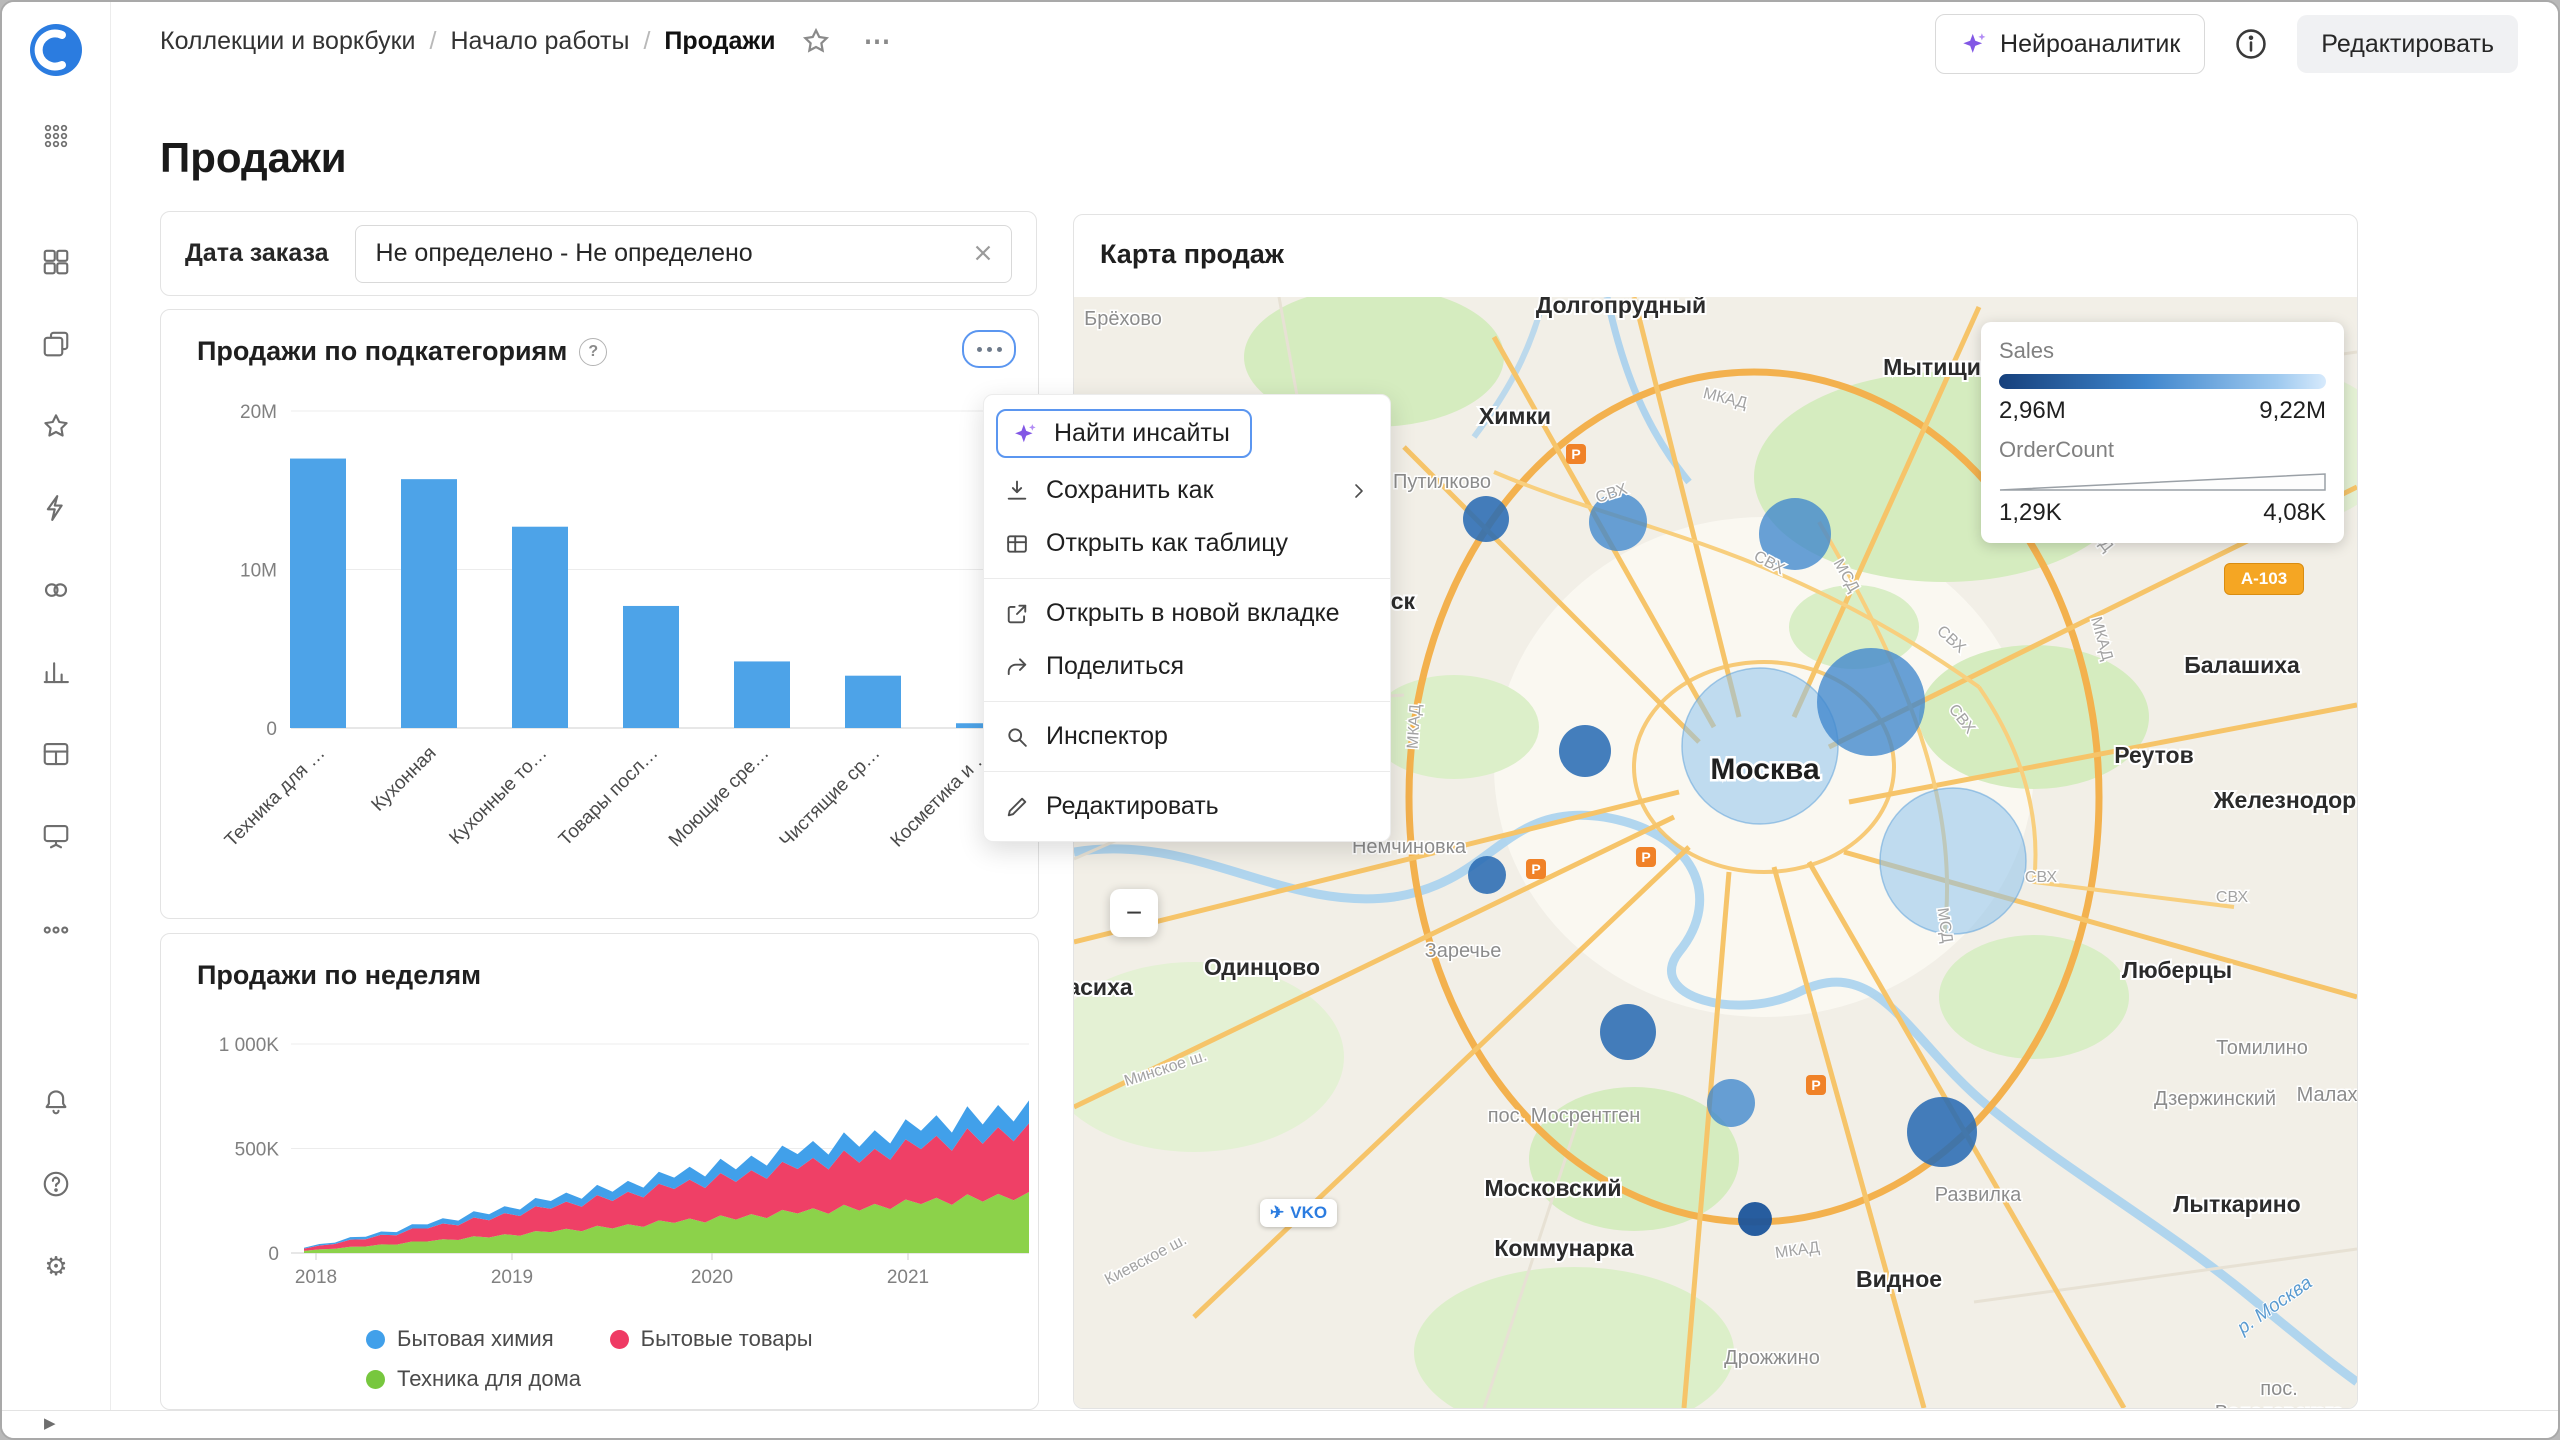  I want to click on datalens-logo, so click(56, 50).